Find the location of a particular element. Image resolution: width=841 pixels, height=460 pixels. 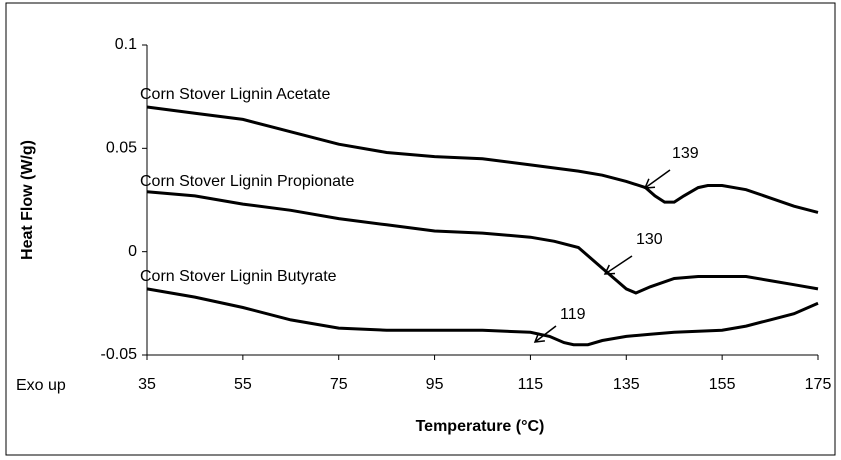

y-tick-label: -0.05 is located at coordinates (119, 354).